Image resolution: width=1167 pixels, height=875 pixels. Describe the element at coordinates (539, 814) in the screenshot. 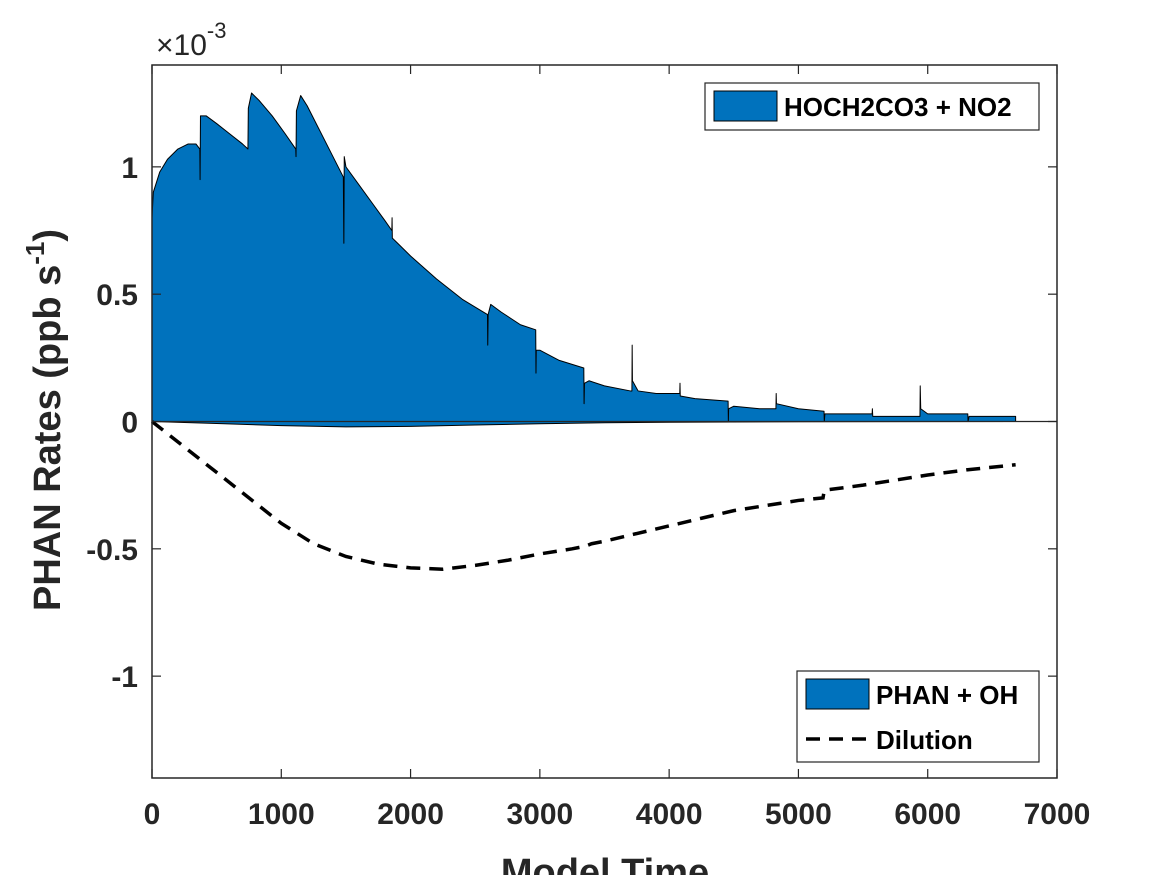

I see `x-tick-label: 3000` at that location.